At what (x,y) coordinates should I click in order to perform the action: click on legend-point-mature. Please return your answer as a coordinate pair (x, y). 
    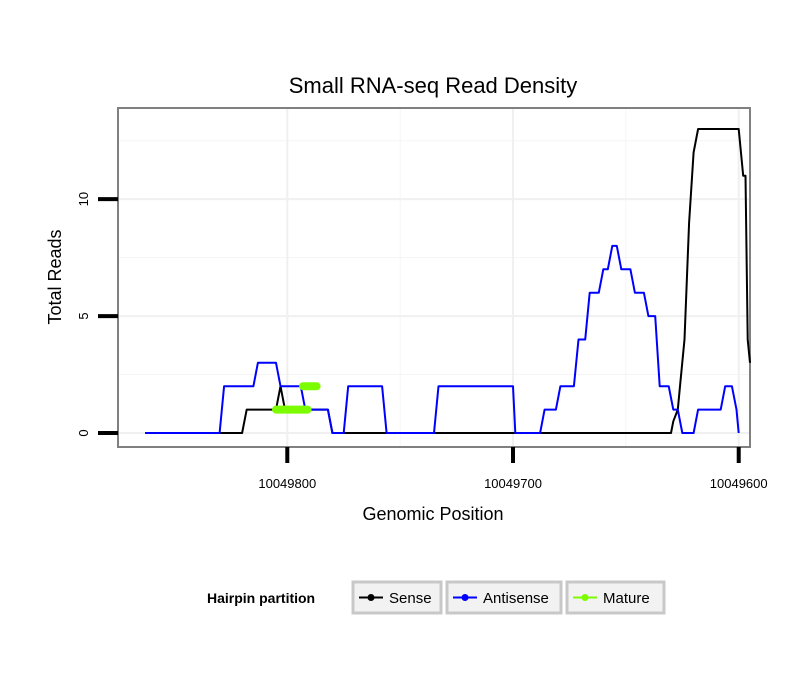
    Looking at the image, I should click on (585, 597).